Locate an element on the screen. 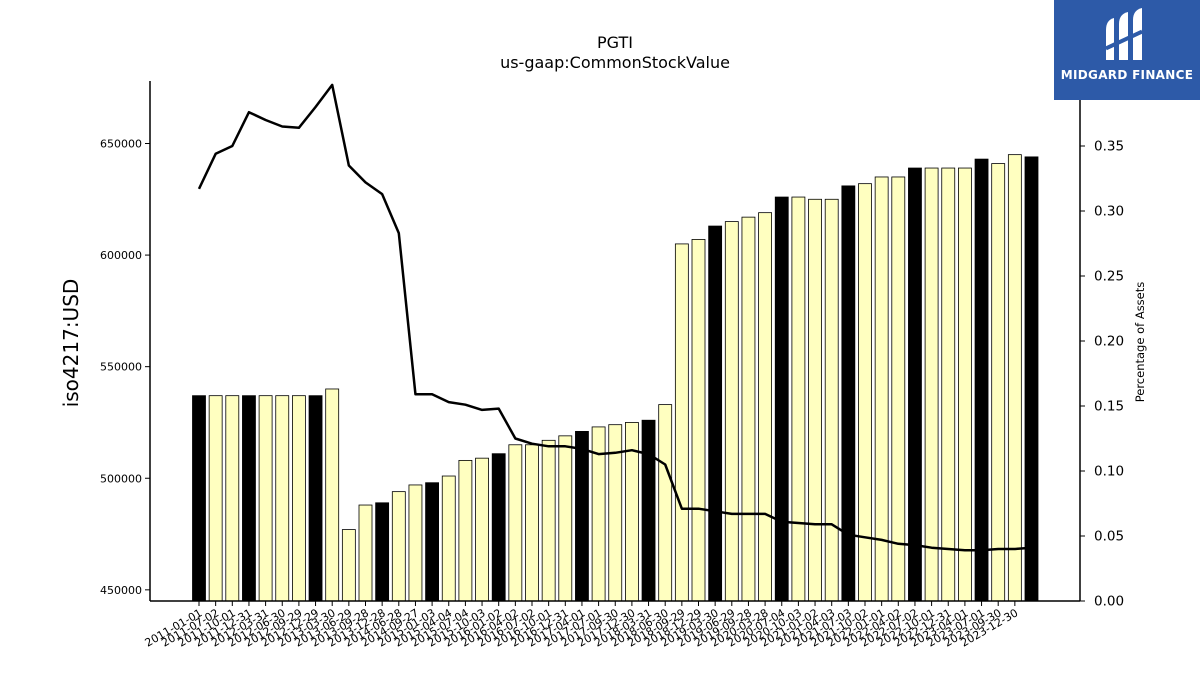 The width and height of the screenshot is (1200, 675). y2-tick-label: 0.20 is located at coordinates (1109, 342).